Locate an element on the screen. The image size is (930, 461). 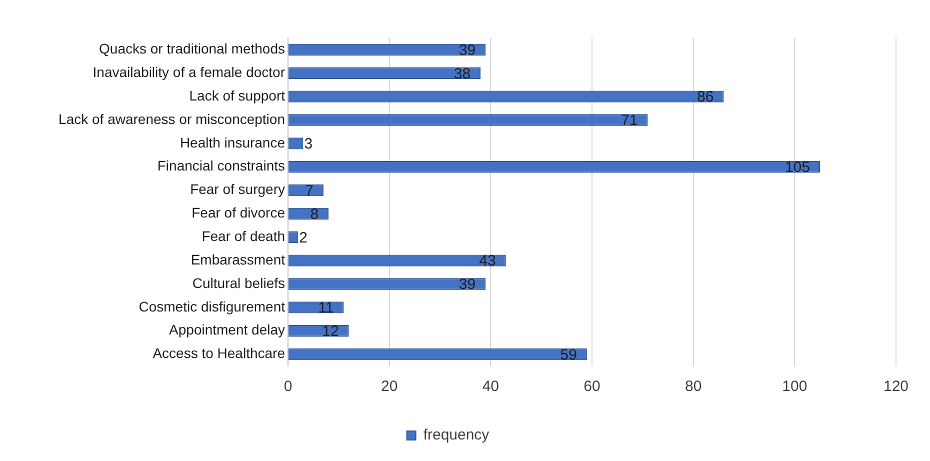
legend-label: frequency is located at coordinates (456, 435).